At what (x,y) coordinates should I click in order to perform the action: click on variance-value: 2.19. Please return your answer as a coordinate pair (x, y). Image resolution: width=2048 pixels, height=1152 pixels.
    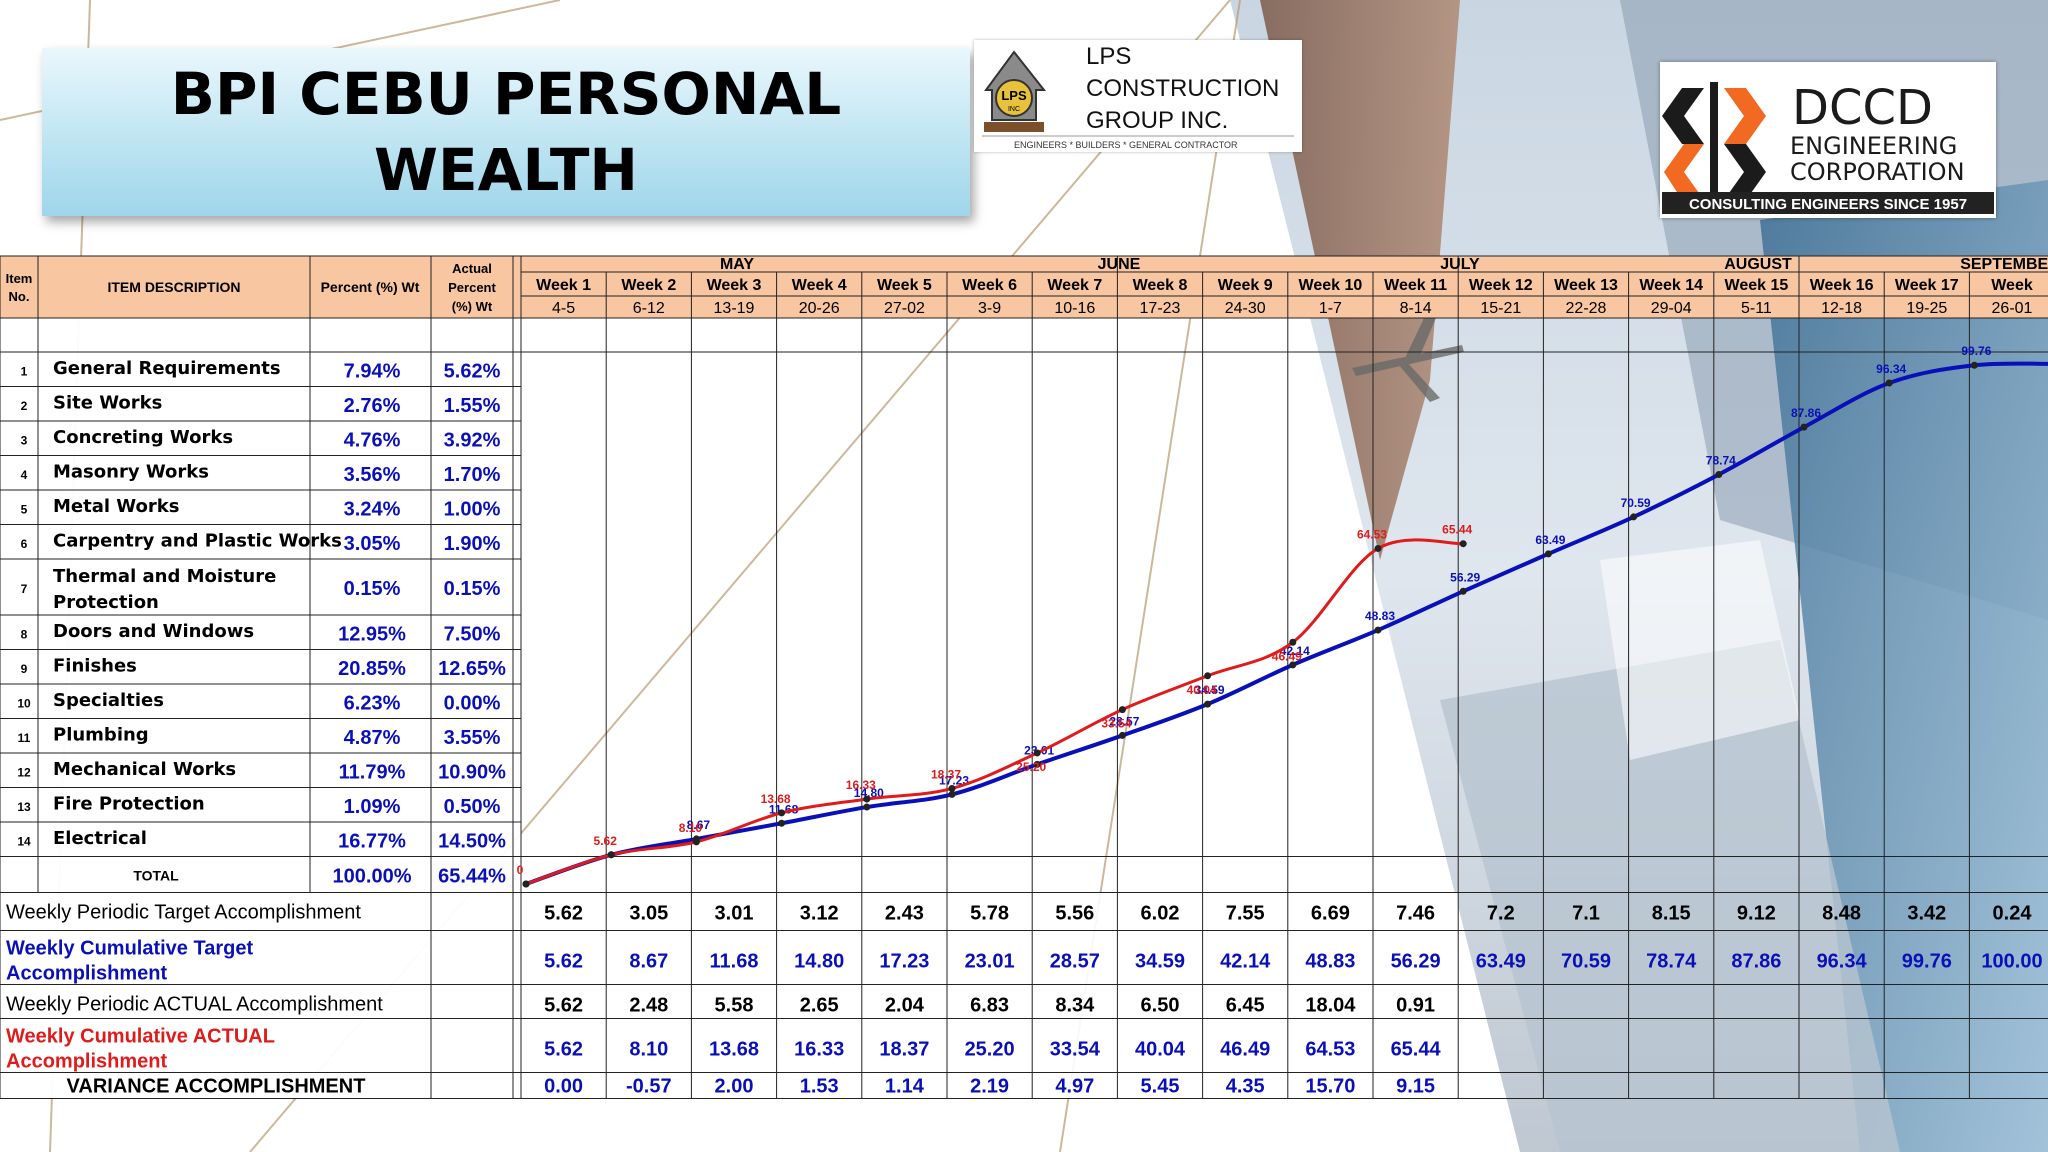
    Looking at the image, I should click on (989, 1087).